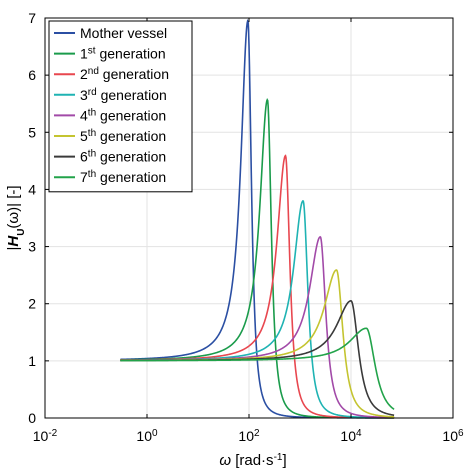  I want to click on x-tick-label: 10⁰, so click(147, 436).